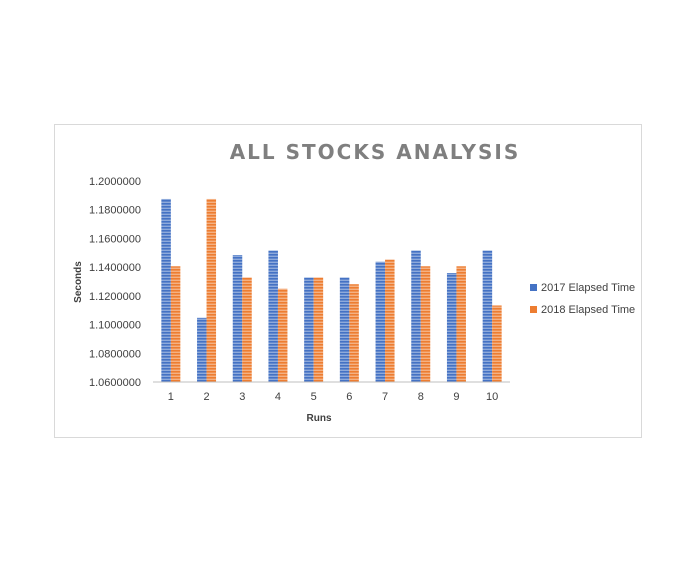  Describe the element at coordinates (242, 397) in the screenshot. I see `x-tick-label: 3` at that location.